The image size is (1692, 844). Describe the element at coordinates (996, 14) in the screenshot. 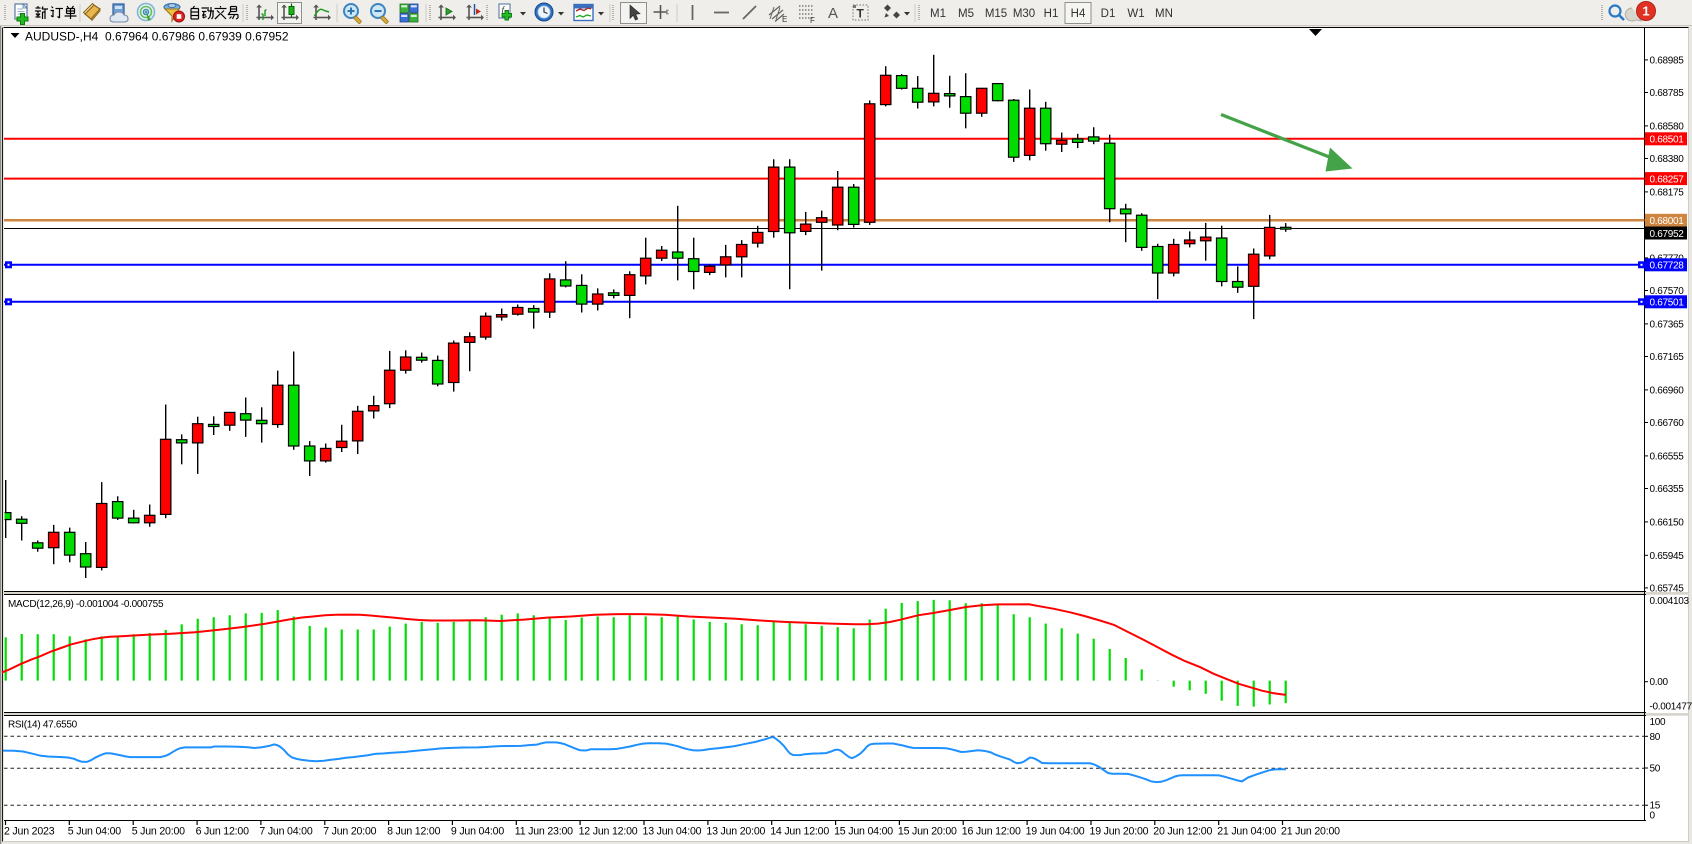

I see `svg-text: M15` at that location.